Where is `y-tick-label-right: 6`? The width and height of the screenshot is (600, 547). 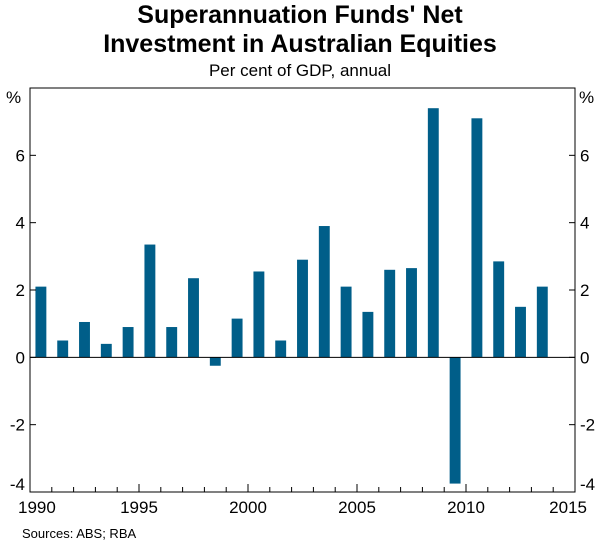 y-tick-label-right: 6 is located at coordinates (584, 155).